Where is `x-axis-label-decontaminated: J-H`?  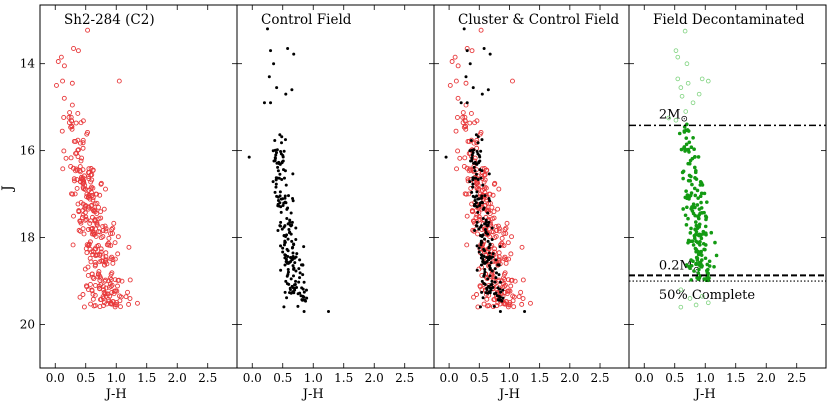 x-axis-label-decontaminated: J-H is located at coordinates (704, 394).